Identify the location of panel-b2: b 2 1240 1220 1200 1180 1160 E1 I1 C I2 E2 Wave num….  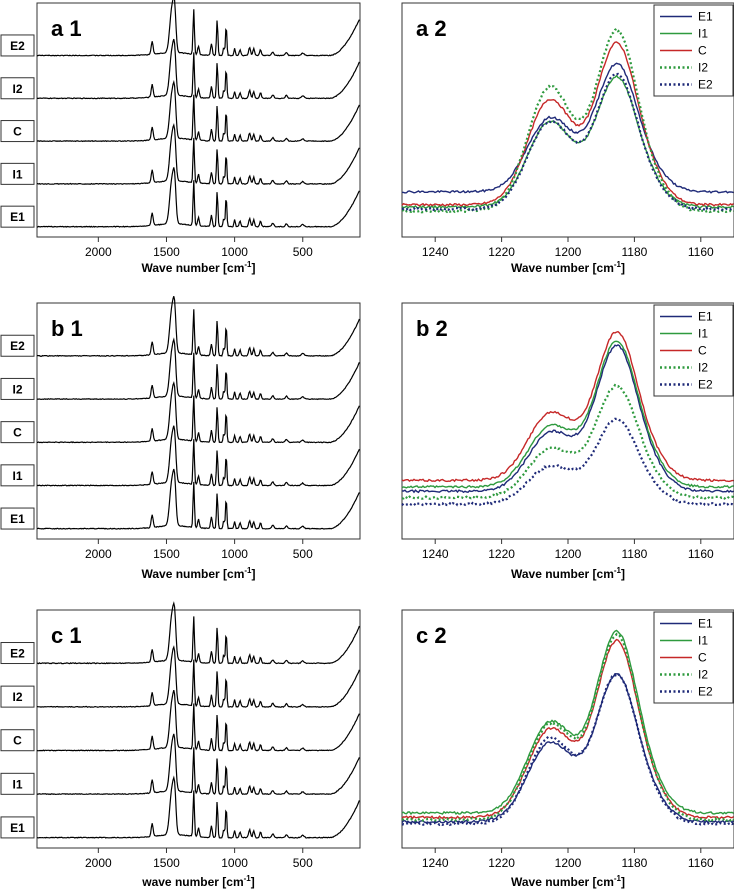
(567, 441).